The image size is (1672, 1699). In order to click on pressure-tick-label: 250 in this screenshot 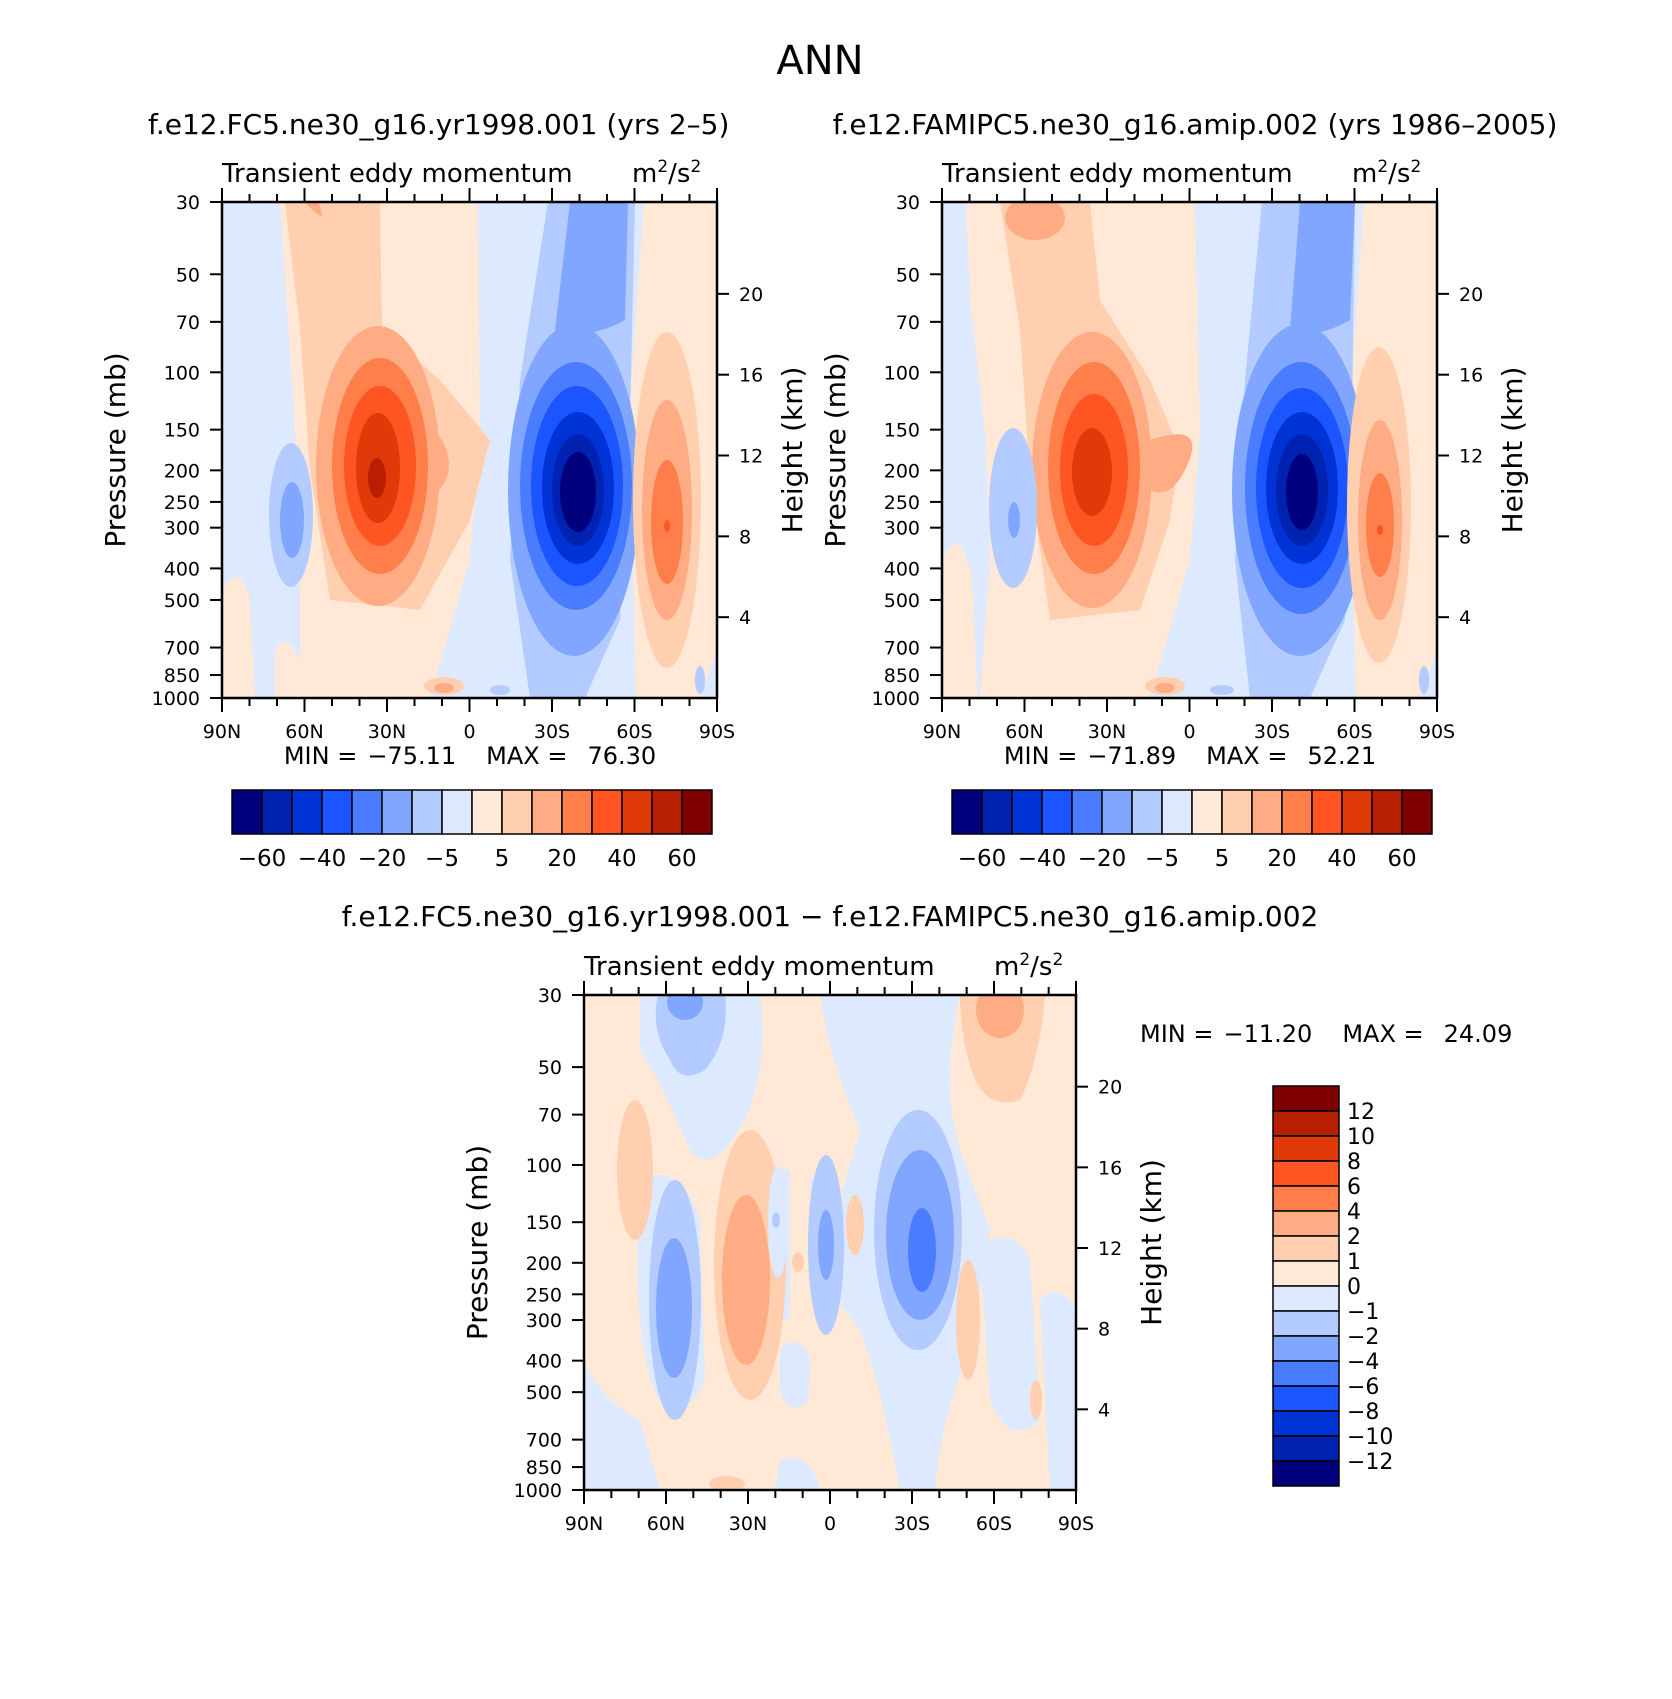, I will do `click(902, 503)`.